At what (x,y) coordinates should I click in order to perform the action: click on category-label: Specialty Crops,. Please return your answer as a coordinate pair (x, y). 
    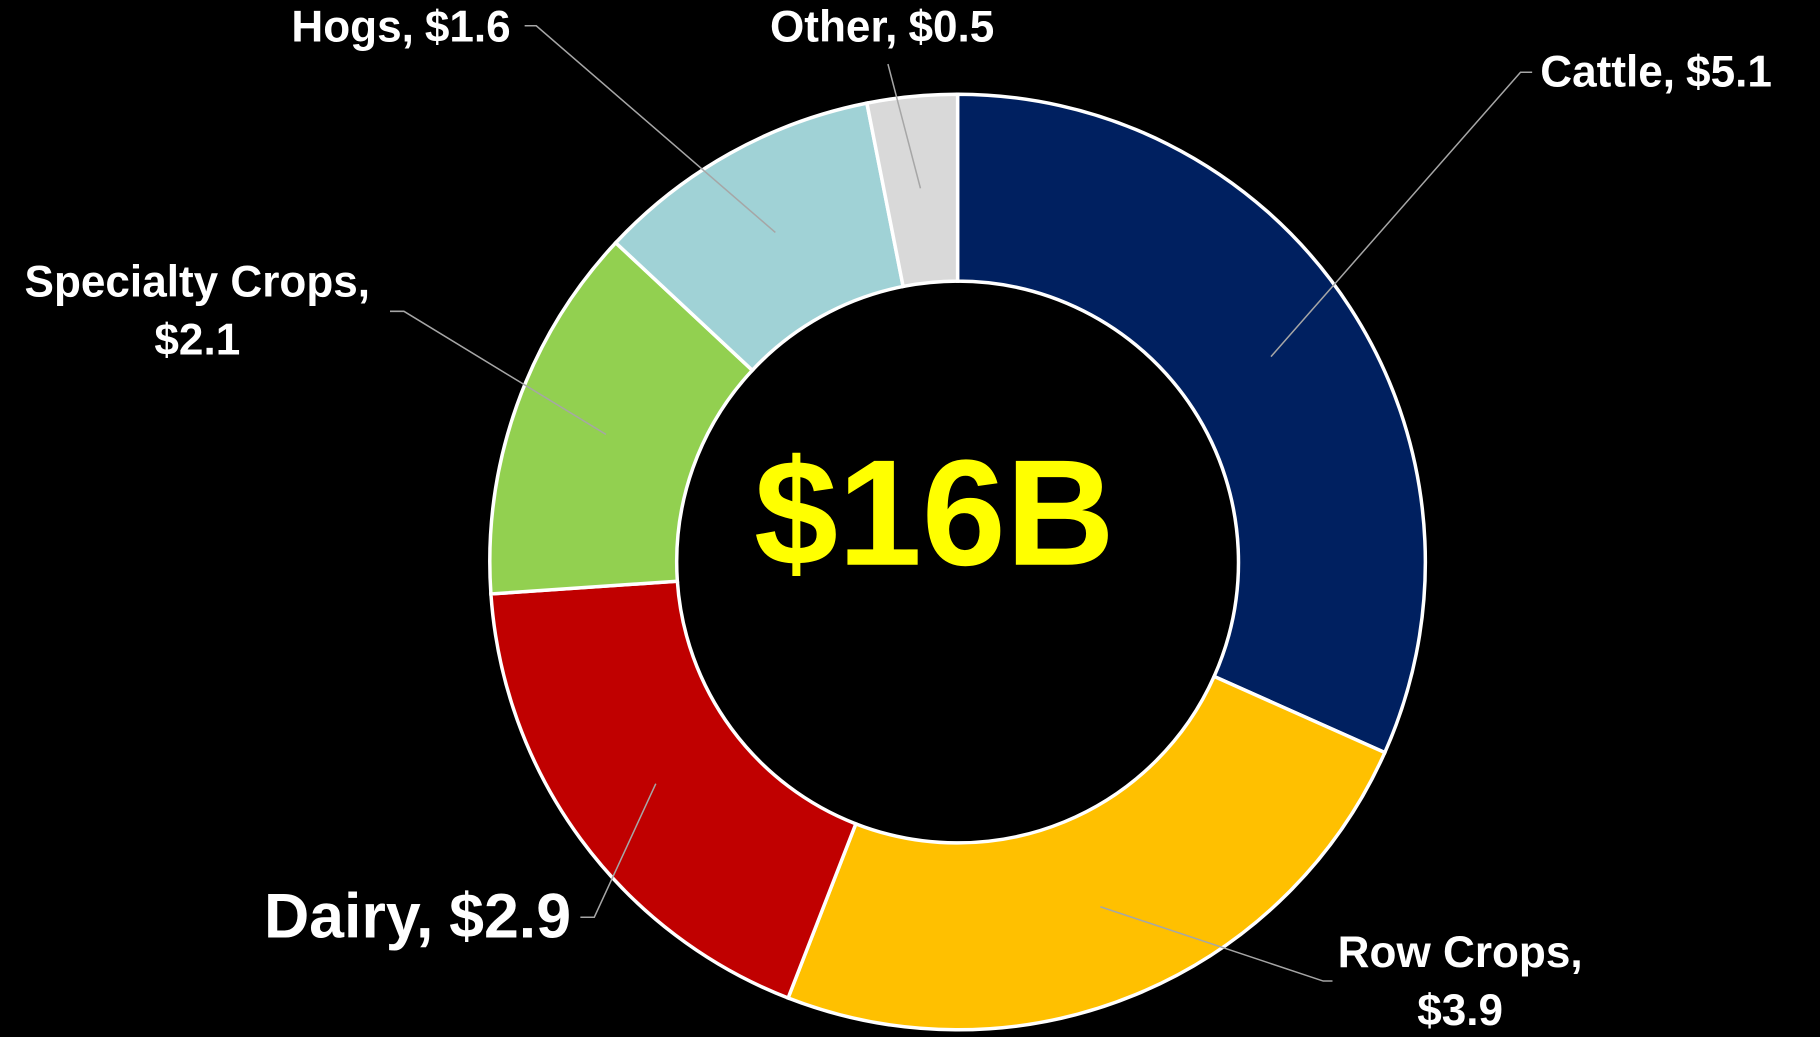
    Looking at the image, I should click on (198, 281).